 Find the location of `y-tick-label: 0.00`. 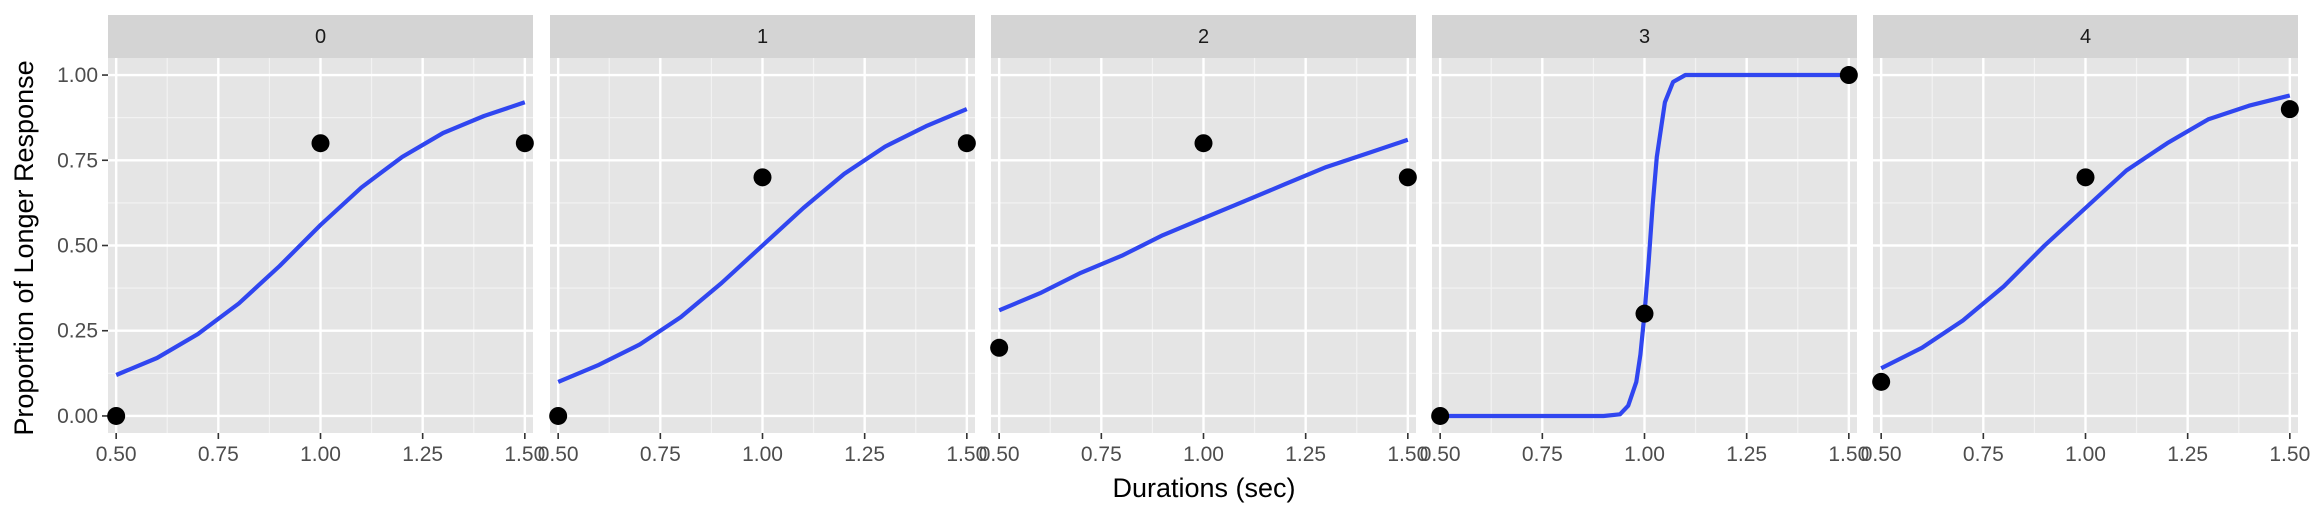

y-tick-label: 0.00 is located at coordinates (77, 416).